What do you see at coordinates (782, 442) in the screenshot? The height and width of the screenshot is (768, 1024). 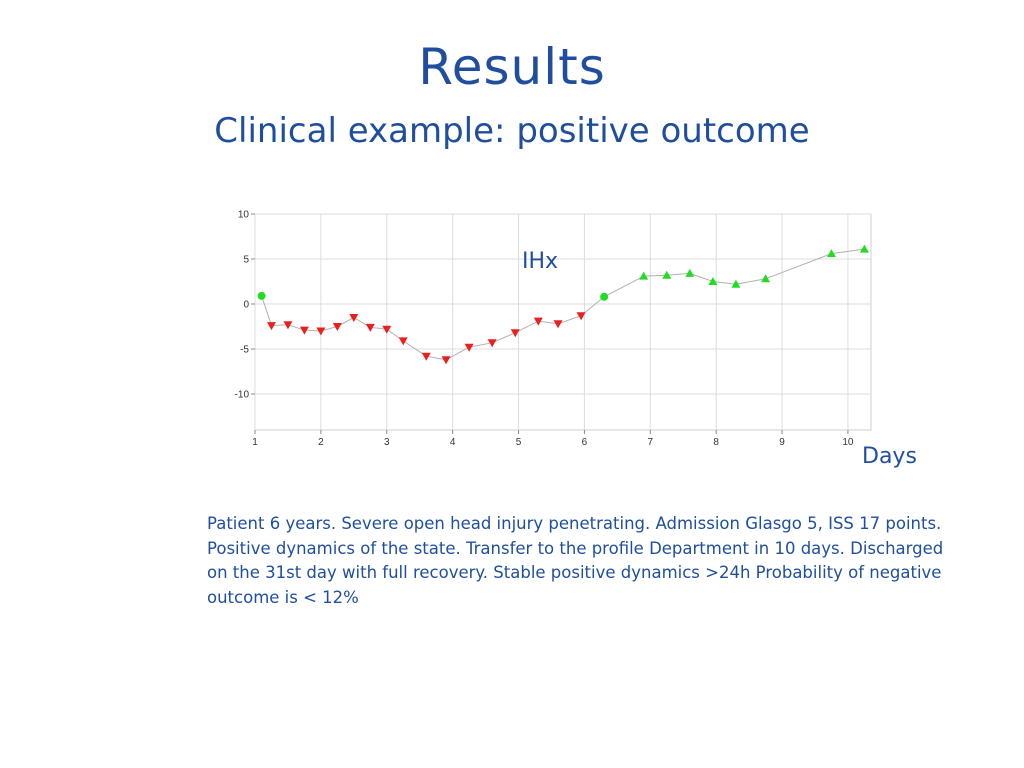 I see `x-tick-label: 9` at bounding box center [782, 442].